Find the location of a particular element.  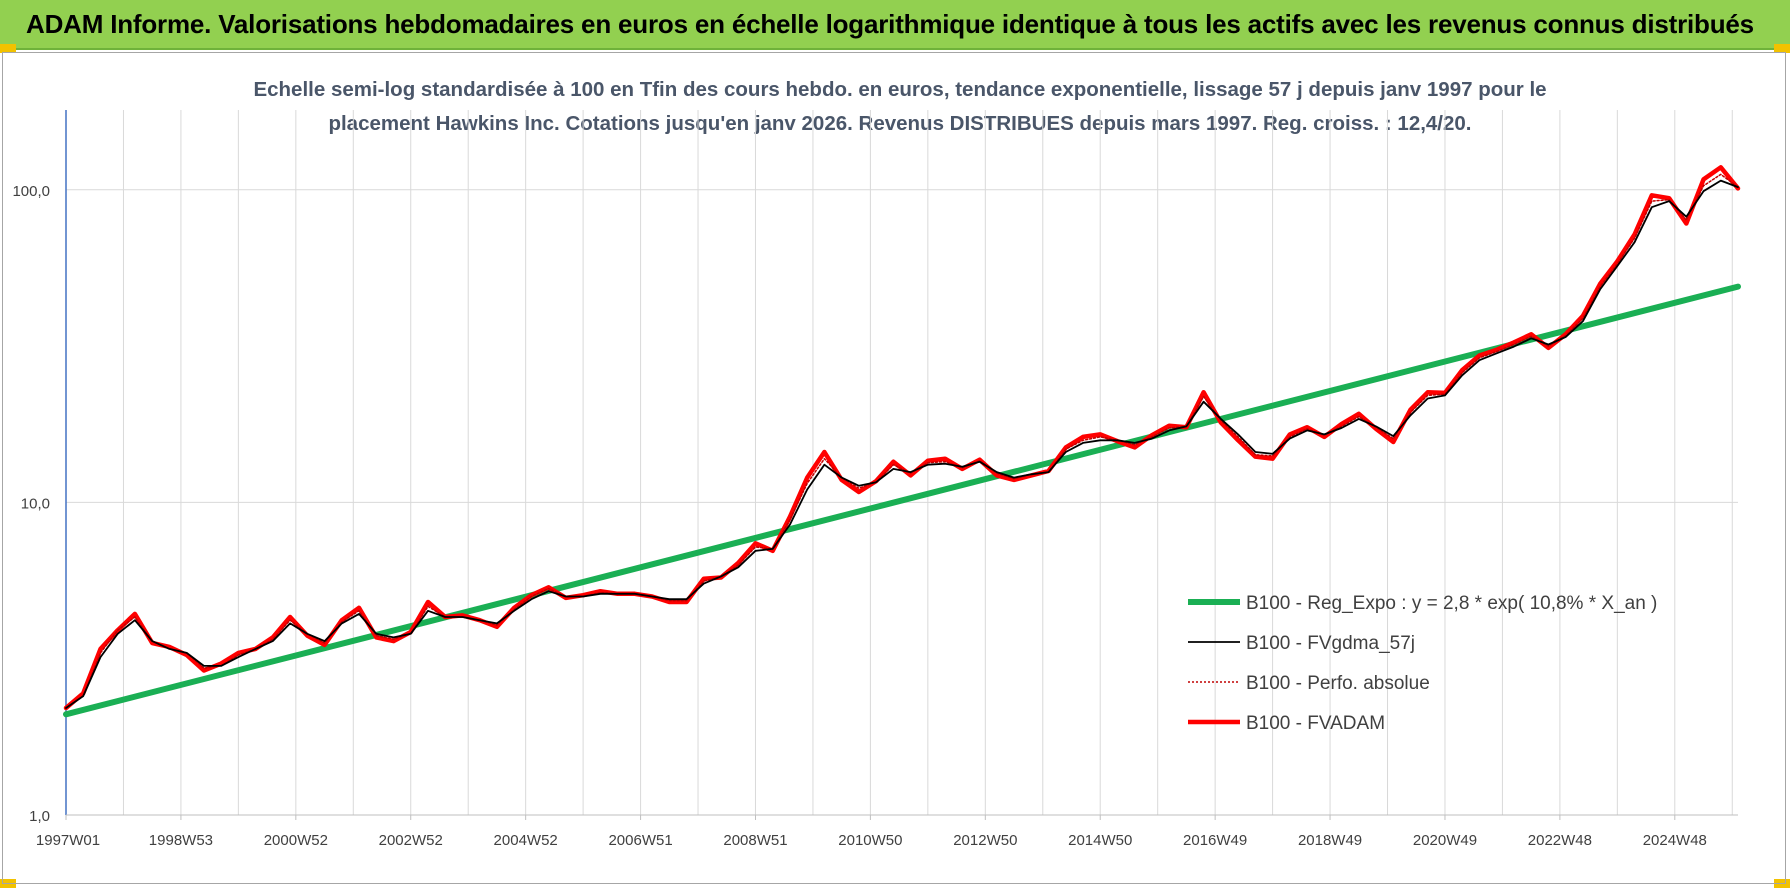

x-tick-label: 1998W53 is located at coordinates (181, 840).